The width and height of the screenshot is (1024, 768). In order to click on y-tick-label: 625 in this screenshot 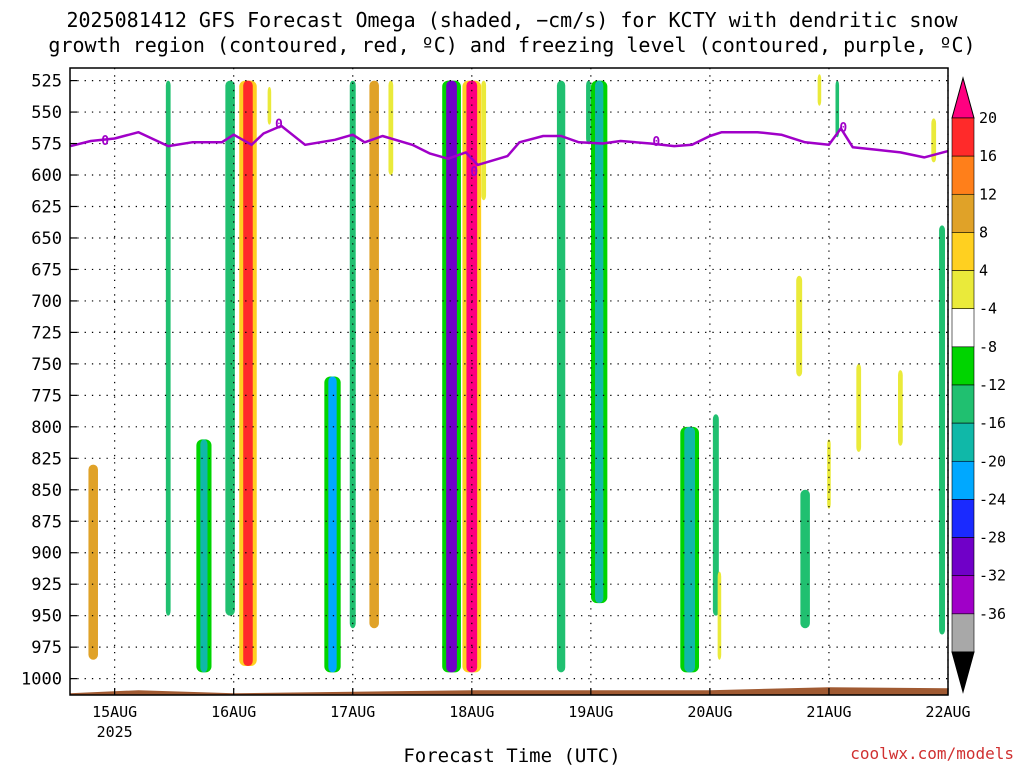, I will do `click(46, 207)`.